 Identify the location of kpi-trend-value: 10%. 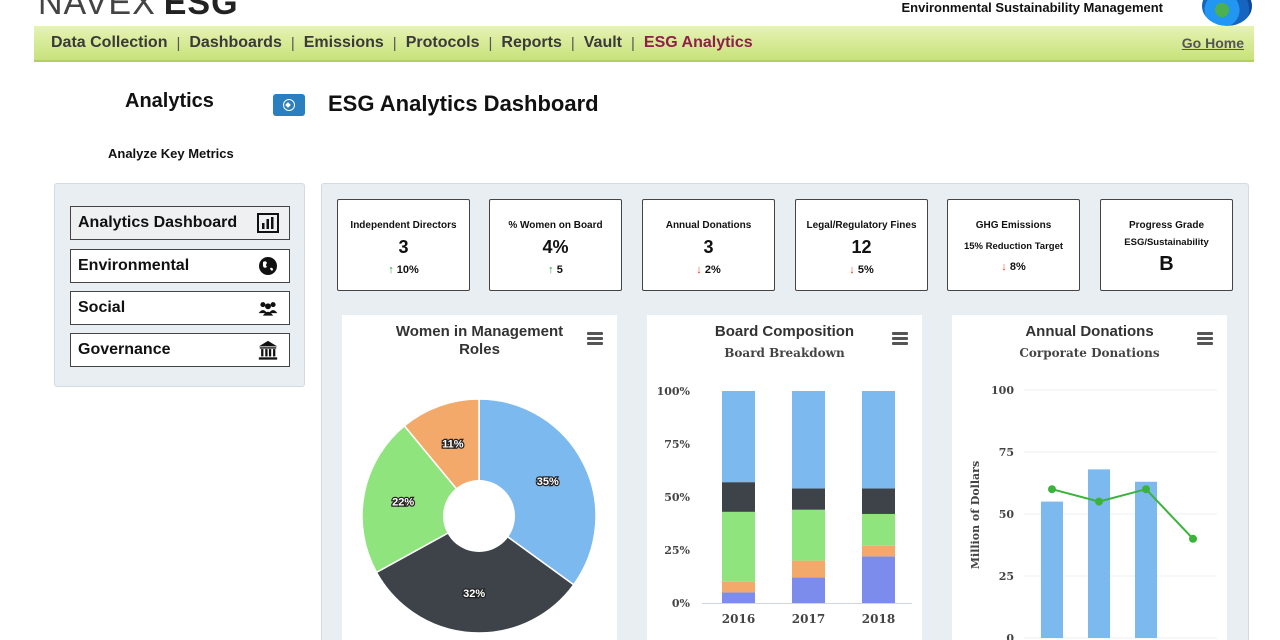
(407, 270).